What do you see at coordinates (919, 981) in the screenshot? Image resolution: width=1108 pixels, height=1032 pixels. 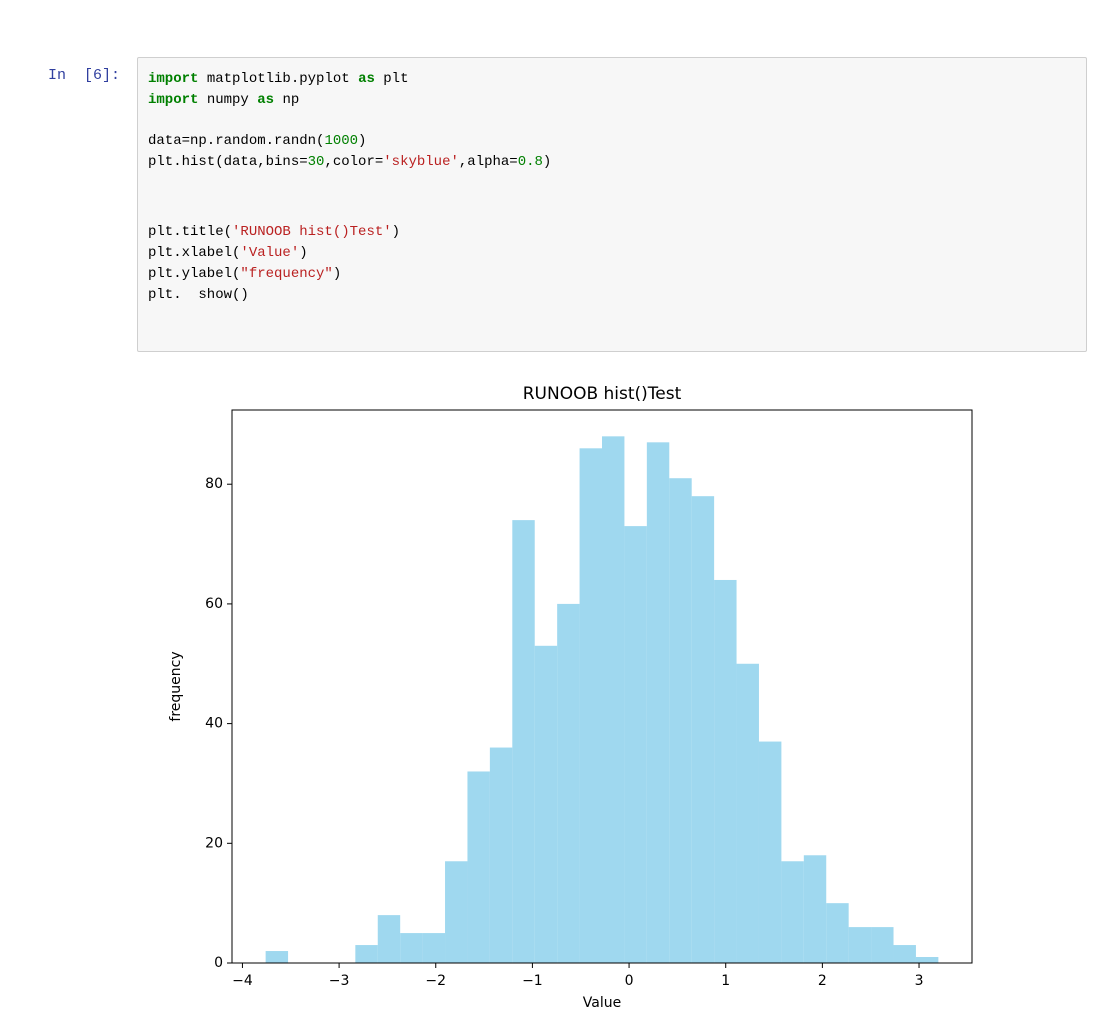 I see `x-tick-label: 3` at bounding box center [919, 981].